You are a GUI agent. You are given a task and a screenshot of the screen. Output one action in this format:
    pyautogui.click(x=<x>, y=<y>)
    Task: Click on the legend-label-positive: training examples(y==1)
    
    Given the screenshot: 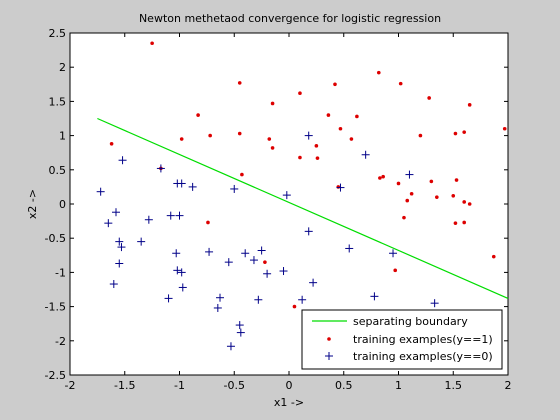 What is the action you would take?
    pyautogui.click(x=423, y=339)
    